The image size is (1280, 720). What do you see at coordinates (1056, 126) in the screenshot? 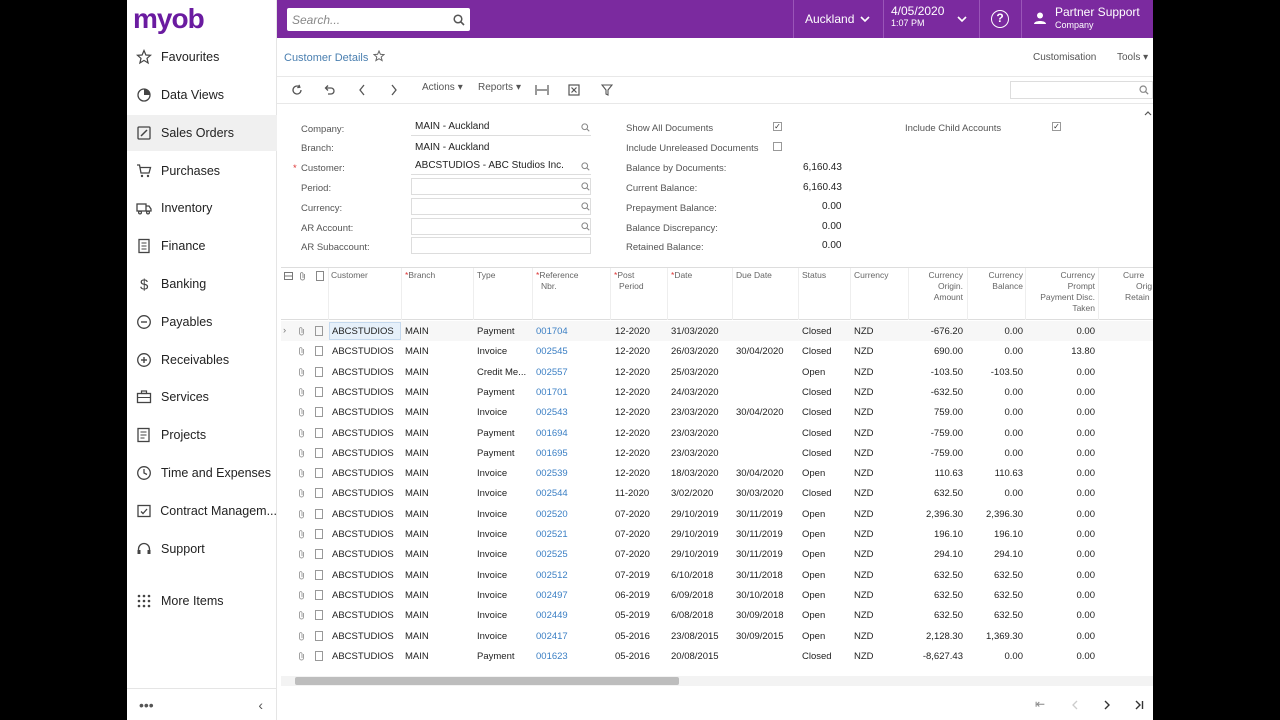
I see `include-child-accounts-checkbox: ✓` at bounding box center [1056, 126].